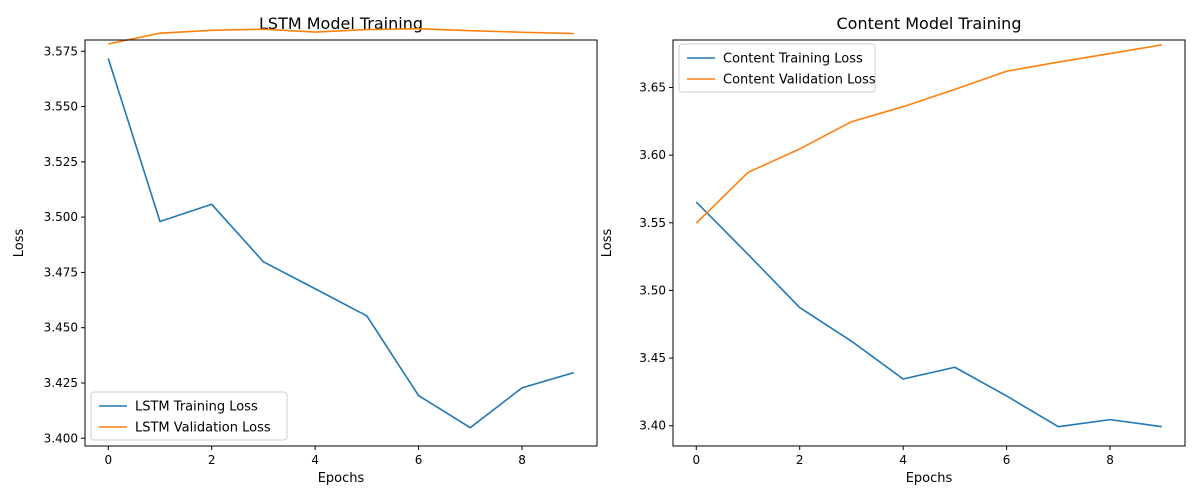 This screenshot has width=1200, height=500. Describe the element at coordinates (61, 217) in the screenshot. I see `y-tick-label: 3.500` at that location.